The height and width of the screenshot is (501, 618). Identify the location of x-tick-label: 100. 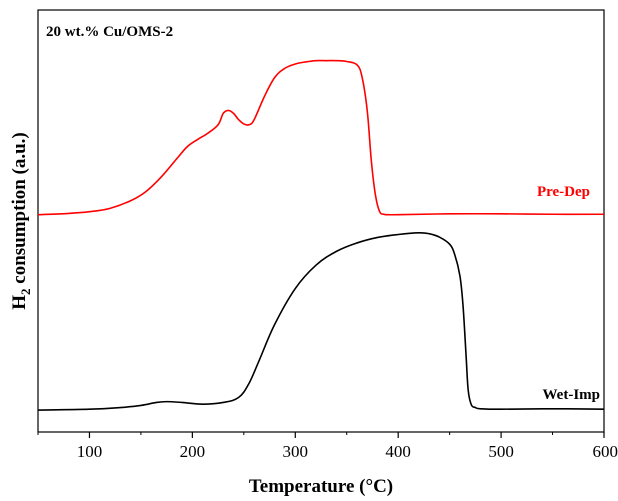
(90, 451).